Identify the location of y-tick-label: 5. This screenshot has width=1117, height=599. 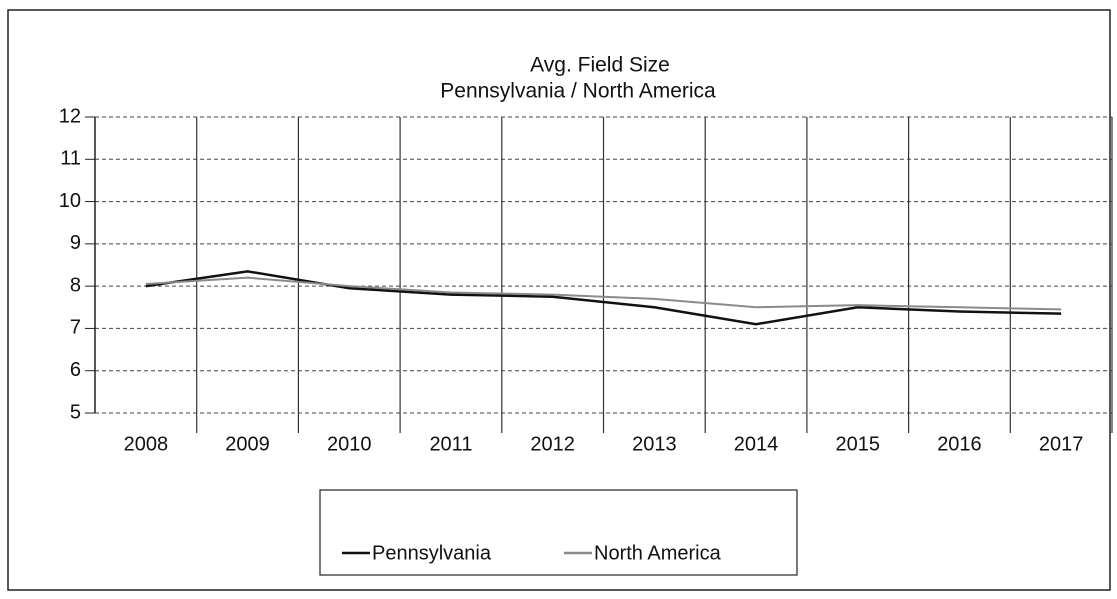
(75, 412).